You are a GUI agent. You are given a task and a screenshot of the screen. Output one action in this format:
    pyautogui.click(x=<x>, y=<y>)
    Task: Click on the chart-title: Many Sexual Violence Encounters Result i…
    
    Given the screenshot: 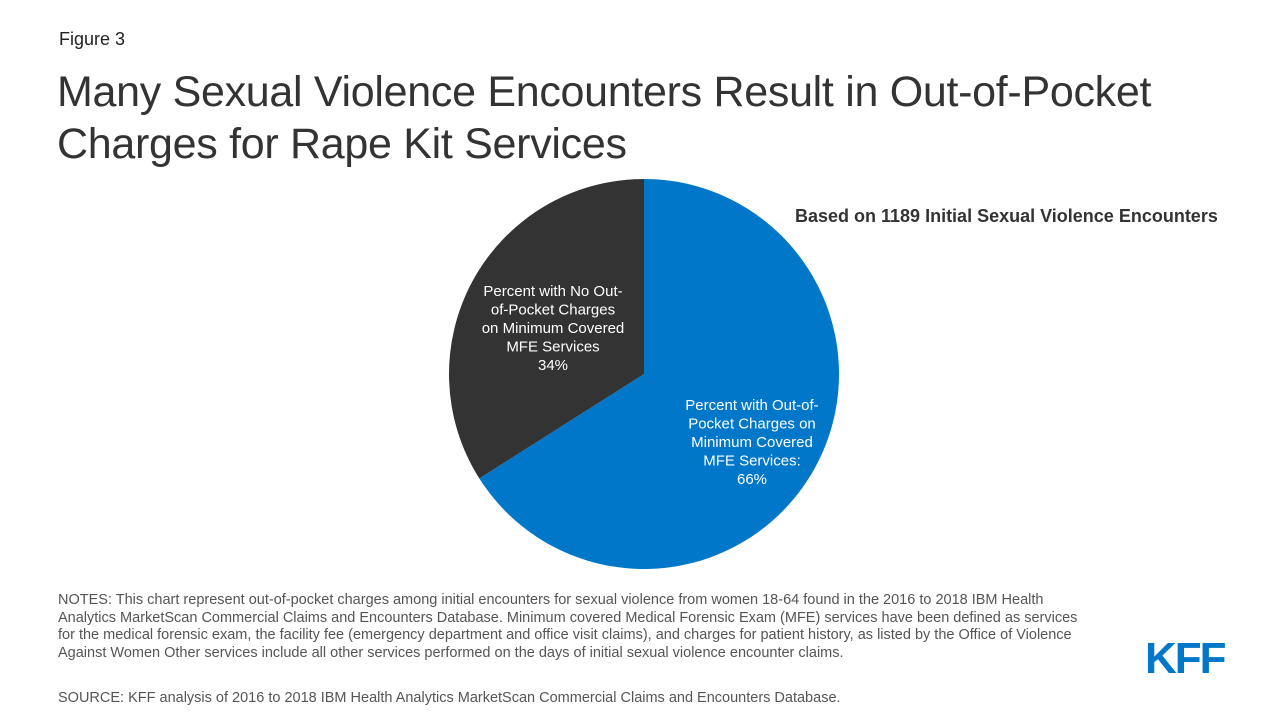 What is the action you would take?
    pyautogui.click(x=604, y=118)
    